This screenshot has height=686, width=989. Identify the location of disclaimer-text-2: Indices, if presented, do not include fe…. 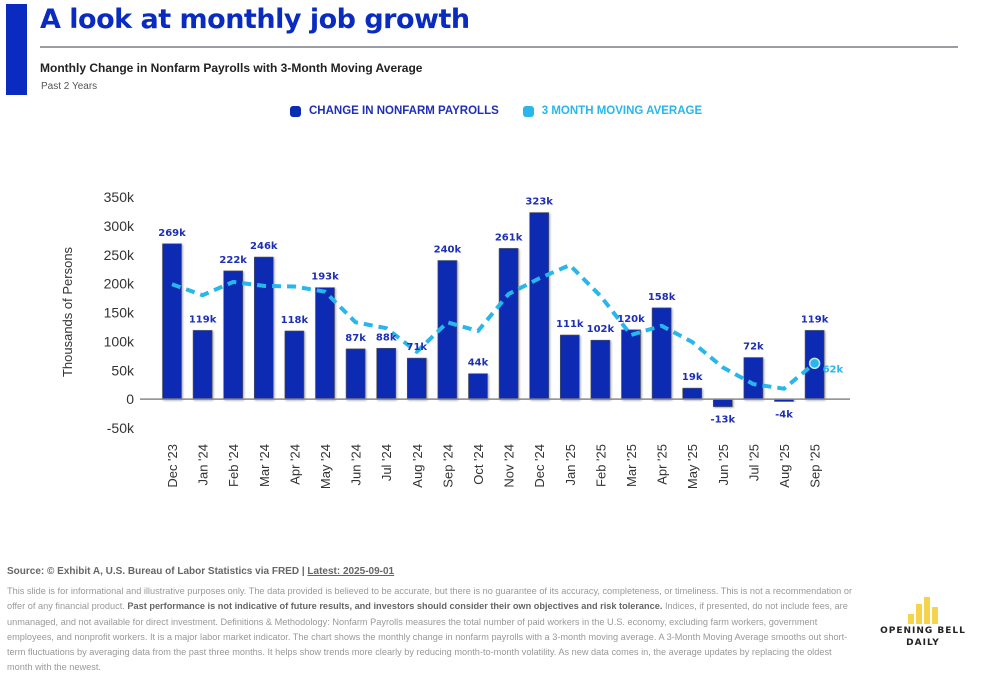
(427, 637).